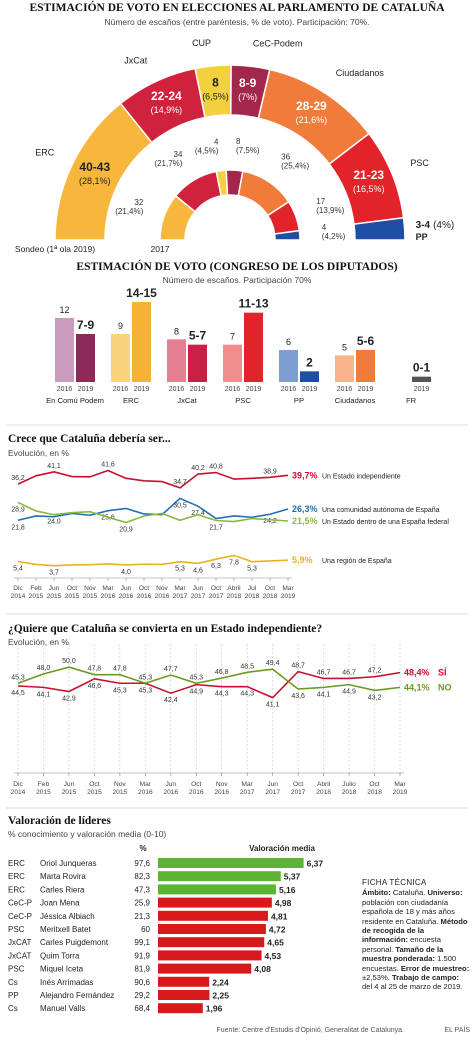  I want to click on seat-label: 3-4, so click(423, 225).